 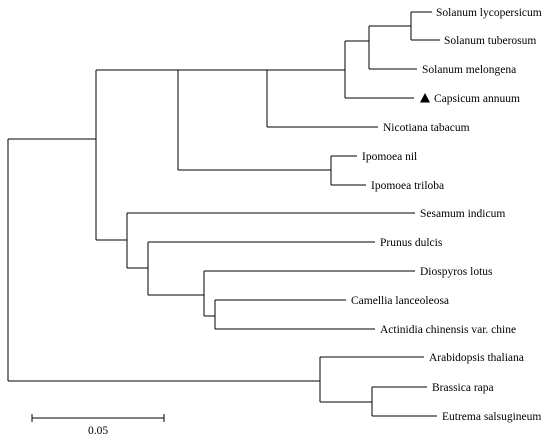 What do you see at coordinates (489, 13) in the screenshot?
I see `taxon-label-solanum-lycopersicum: Solanum lycopersicum` at bounding box center [489, 13].